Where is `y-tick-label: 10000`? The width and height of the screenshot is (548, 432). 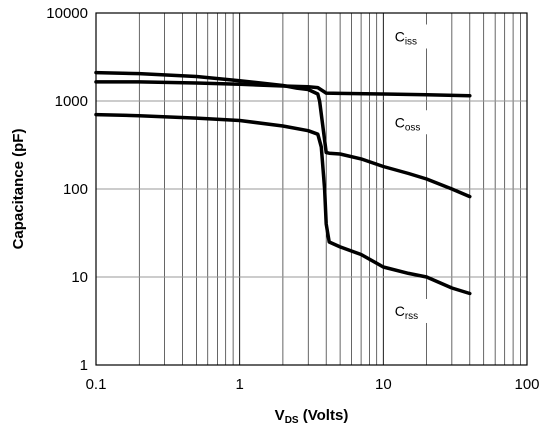
y-tick-label: 10000 is located at coordinates (67, 13).